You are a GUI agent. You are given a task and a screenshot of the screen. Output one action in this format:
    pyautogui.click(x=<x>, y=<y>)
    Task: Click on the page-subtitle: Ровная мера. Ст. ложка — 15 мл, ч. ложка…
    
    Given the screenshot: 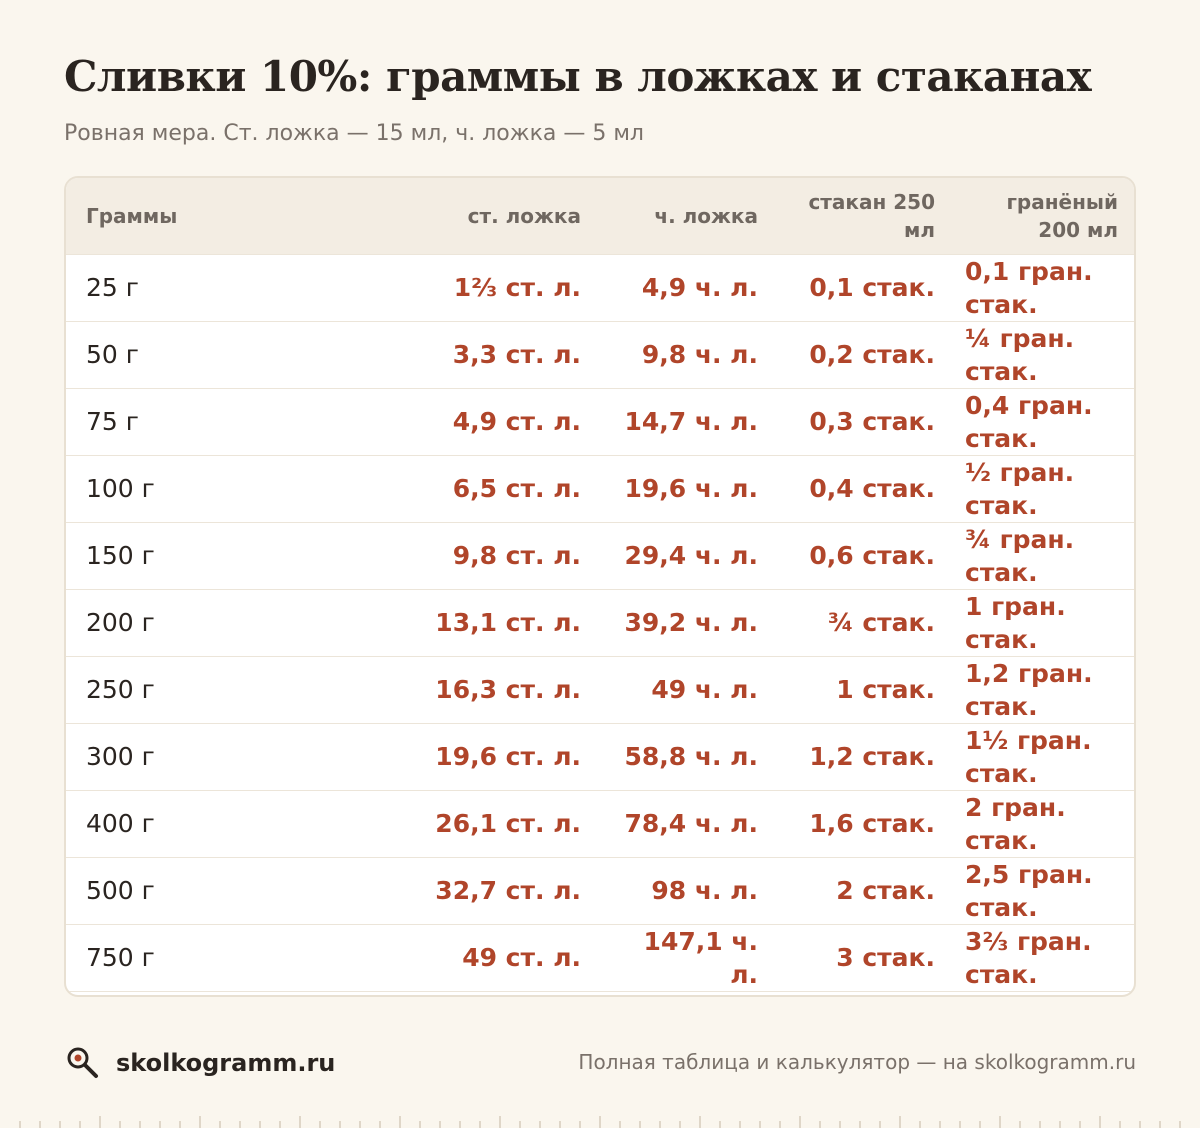 What is the action you would take?
    pyautogui.click(x=354, y=133)
    